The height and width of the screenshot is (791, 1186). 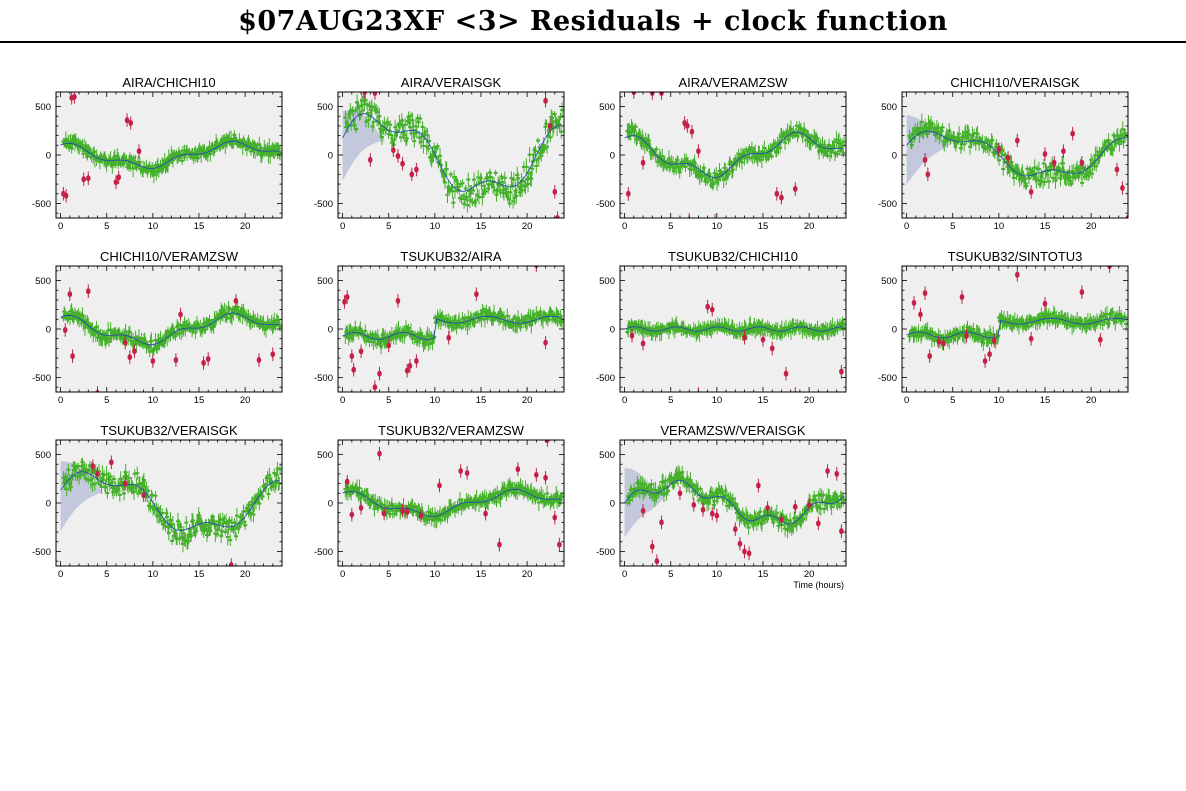 I want to click on panel-background, so click(x=451, y=329).